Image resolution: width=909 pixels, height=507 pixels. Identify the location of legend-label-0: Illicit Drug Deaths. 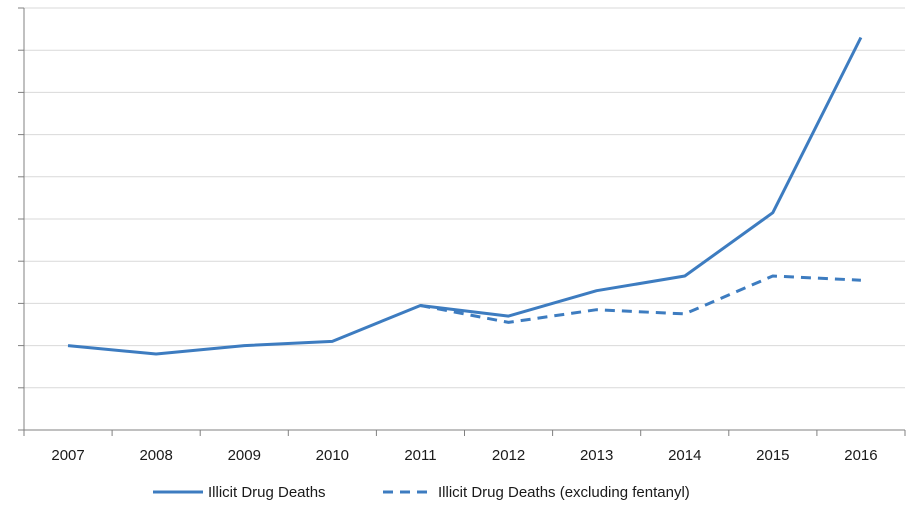
(267, 492).